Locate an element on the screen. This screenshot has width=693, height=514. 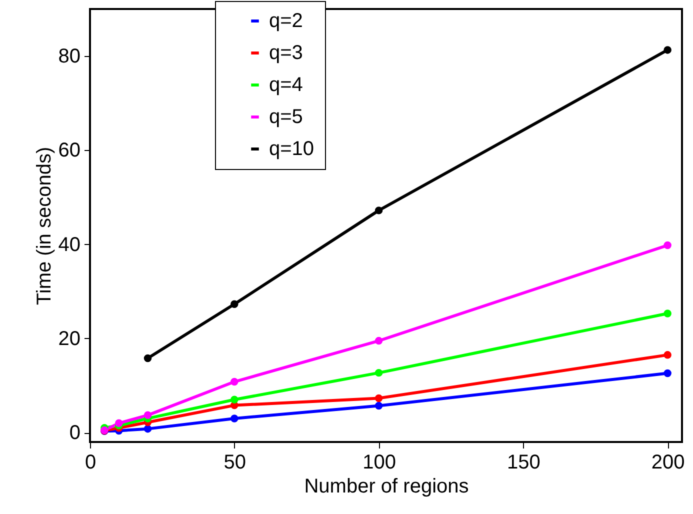
x-tick-label: 150 is located at coordinates (523, 463).